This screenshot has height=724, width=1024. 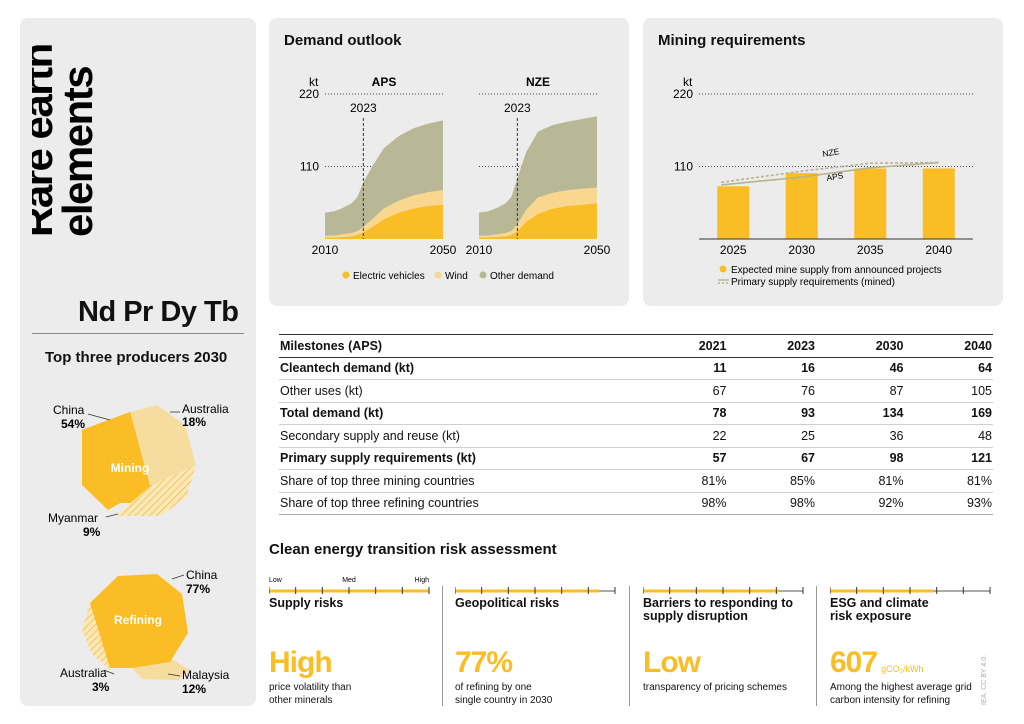 I want to click on risk-unit: gCO₂/kWh, so click(x=902, y=669).